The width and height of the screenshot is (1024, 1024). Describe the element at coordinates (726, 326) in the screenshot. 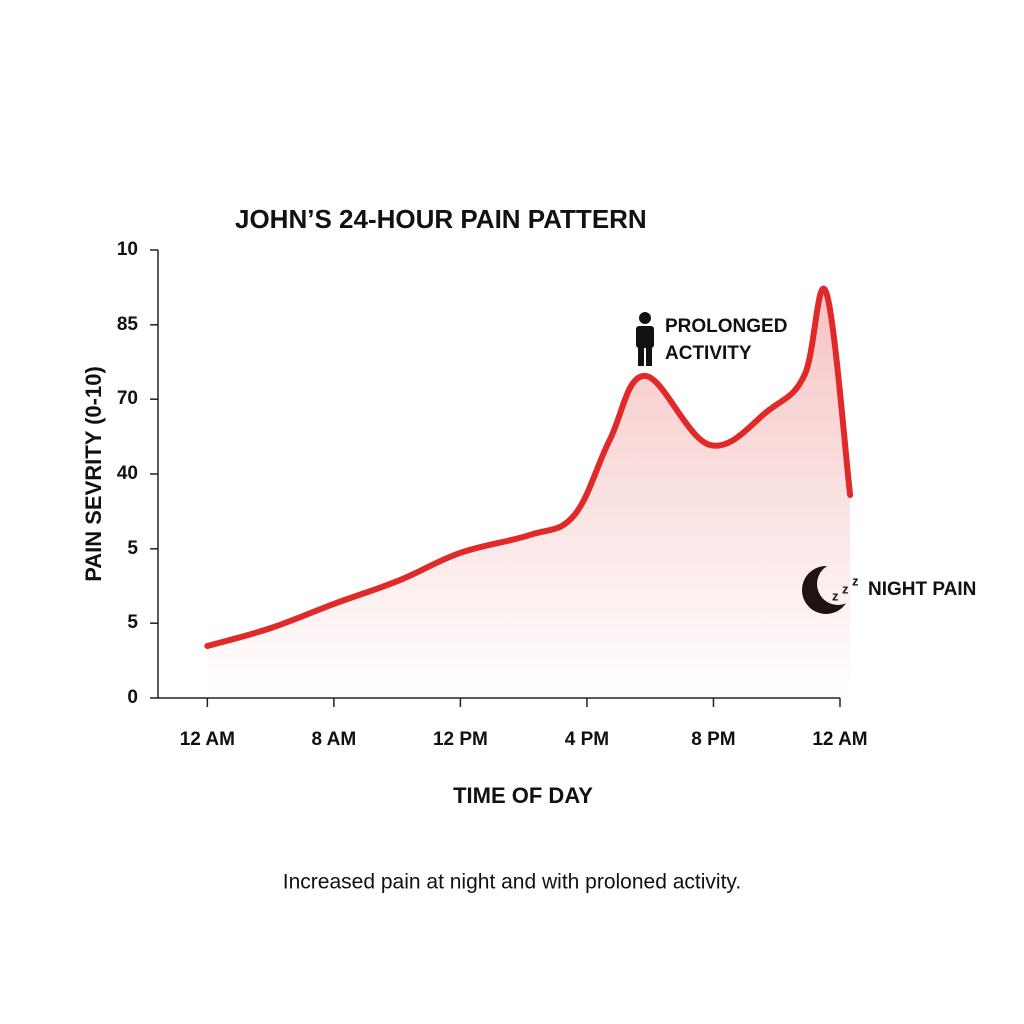

I see `annotation: PROLONGED` at that location.